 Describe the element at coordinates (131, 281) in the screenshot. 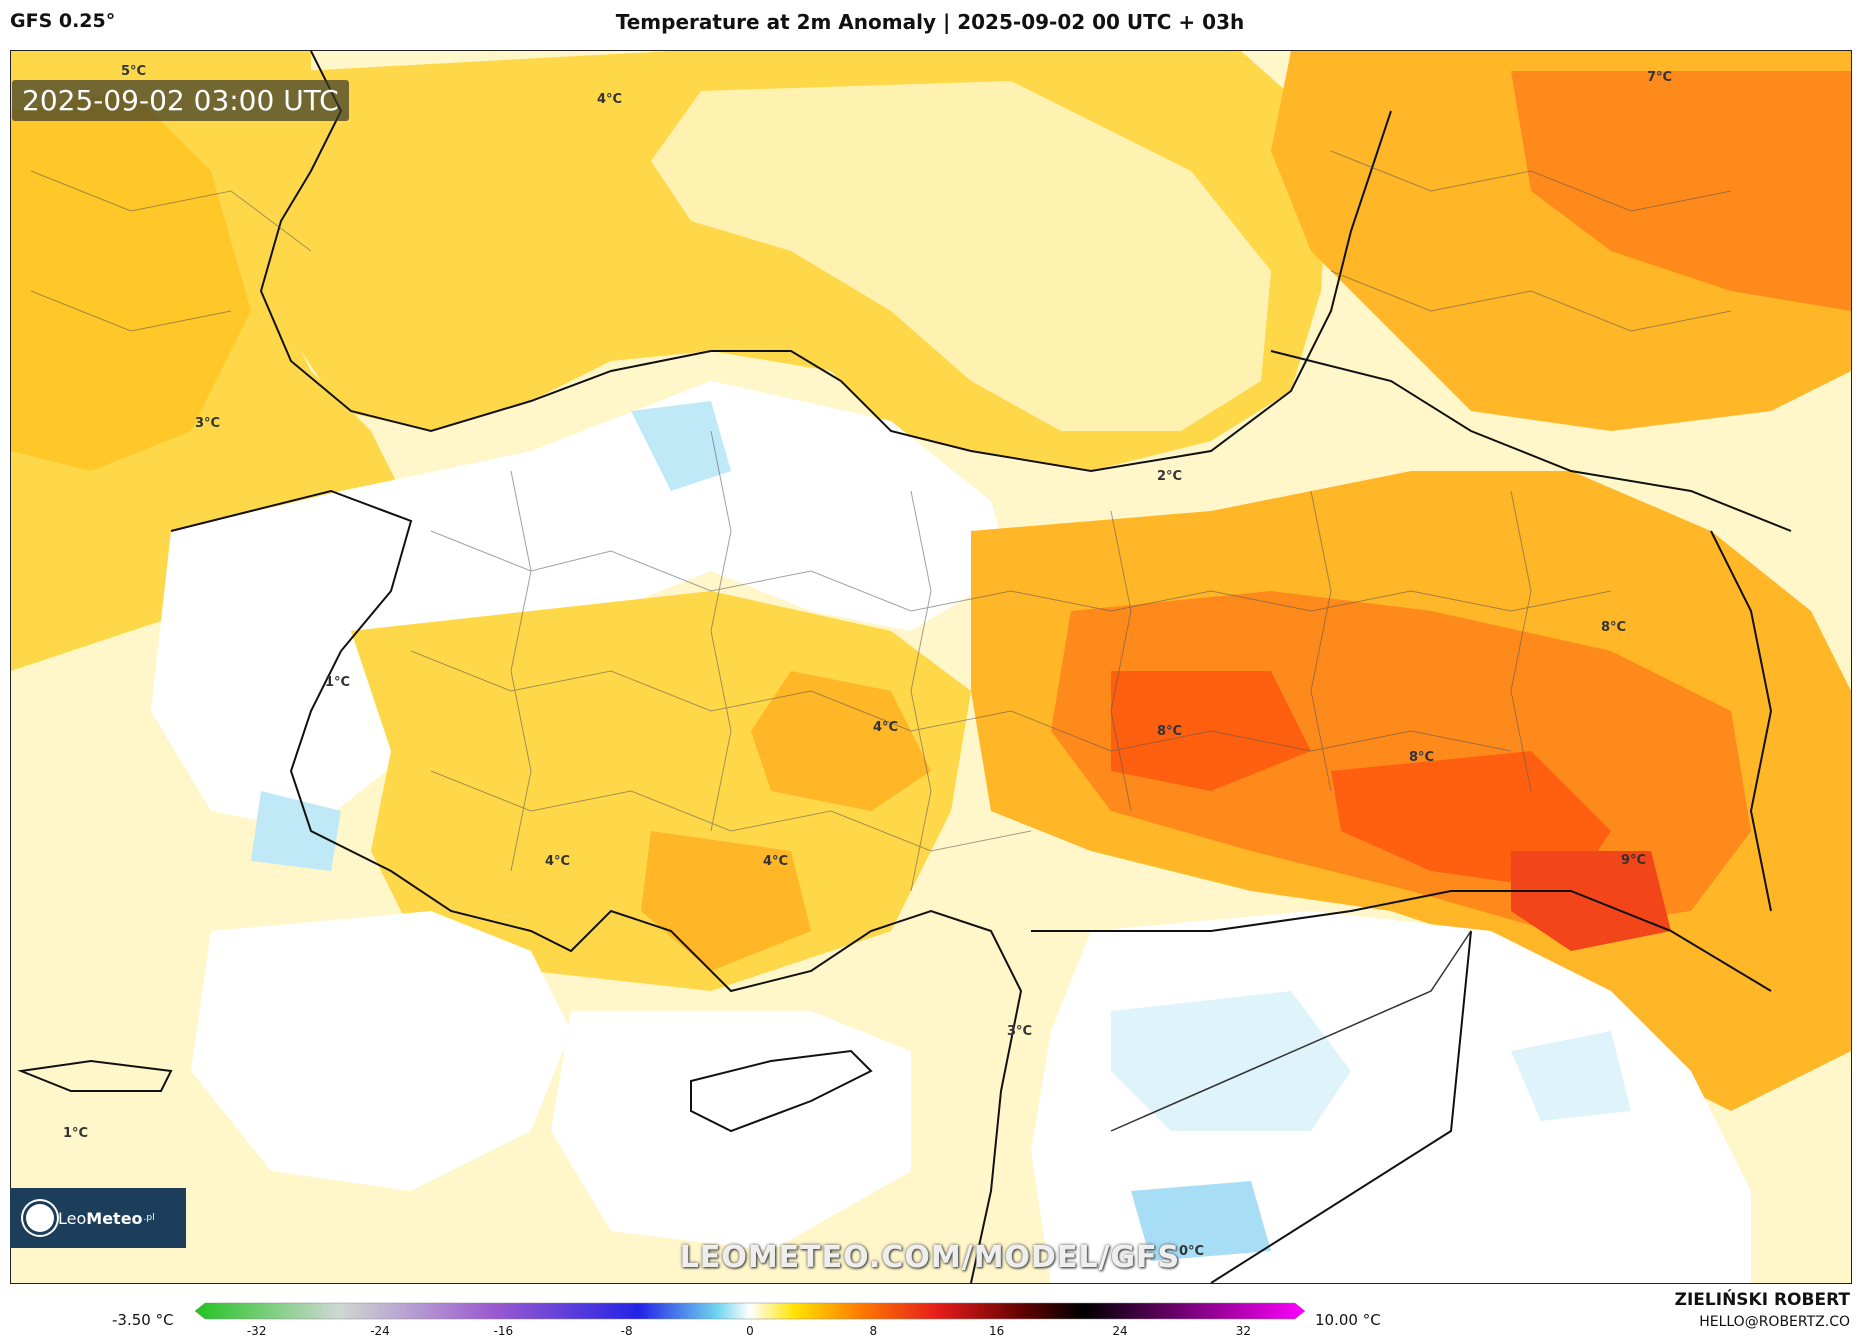

I see `balkans-orange-patch` at that location.